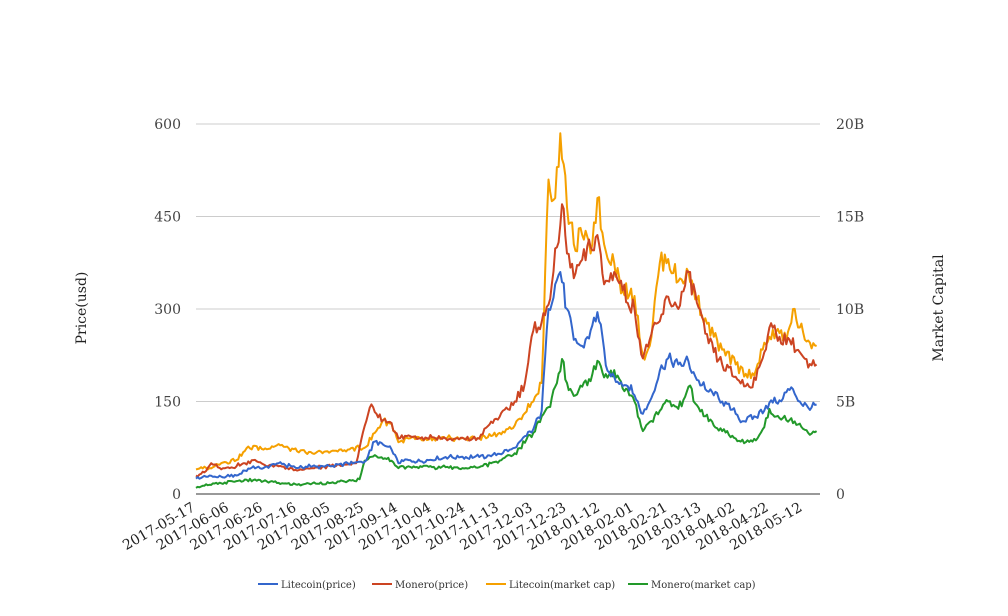 The image size is (1008, 616). What do you see at coordinates (506, 423) in the screenshot?
I see `series-line-monero-market-cap` at bounding box center [506, 423].